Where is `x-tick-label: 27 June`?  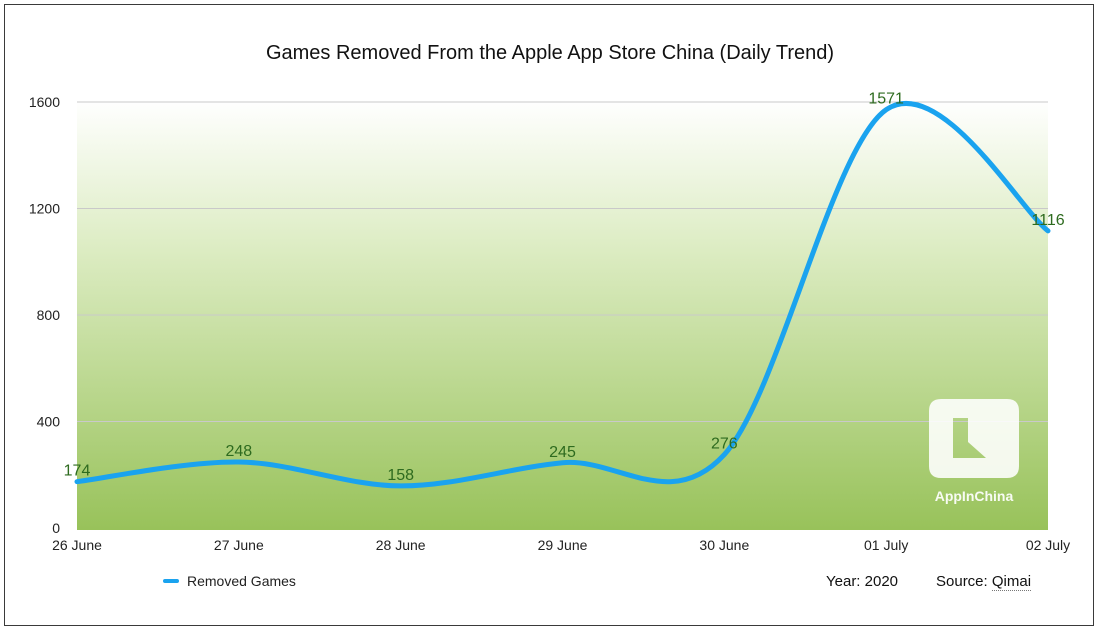
x-tick-label: 27 June is located at coordinates (239, 545).